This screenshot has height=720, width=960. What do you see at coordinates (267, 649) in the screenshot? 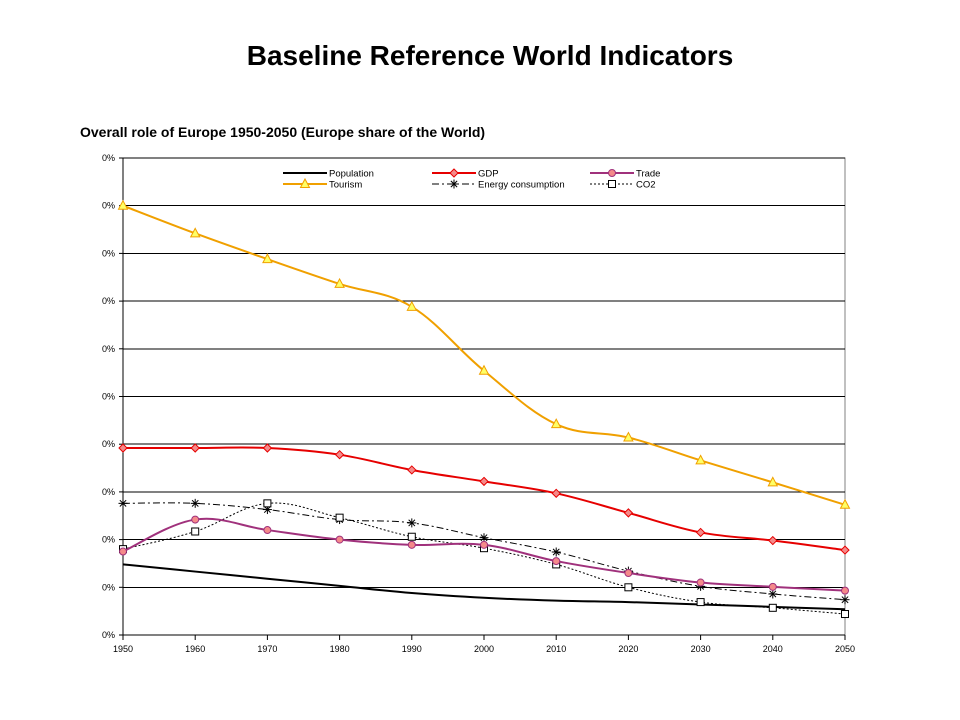
I see `x-tick-label: 1970` at bounding box center [267, 649].